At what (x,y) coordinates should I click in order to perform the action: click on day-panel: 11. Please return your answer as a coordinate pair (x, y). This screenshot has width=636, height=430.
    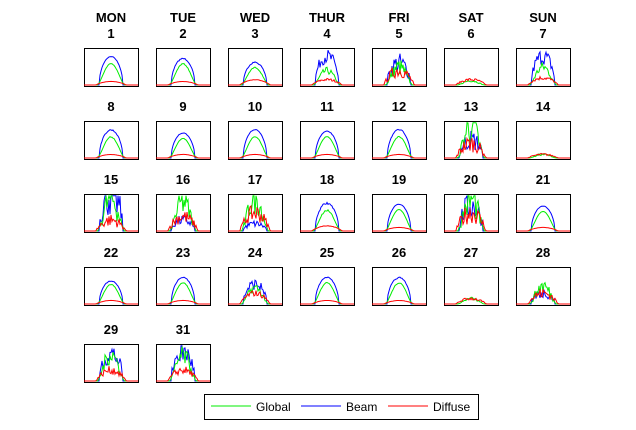
    Looking at the image, I should click on (327, 129).